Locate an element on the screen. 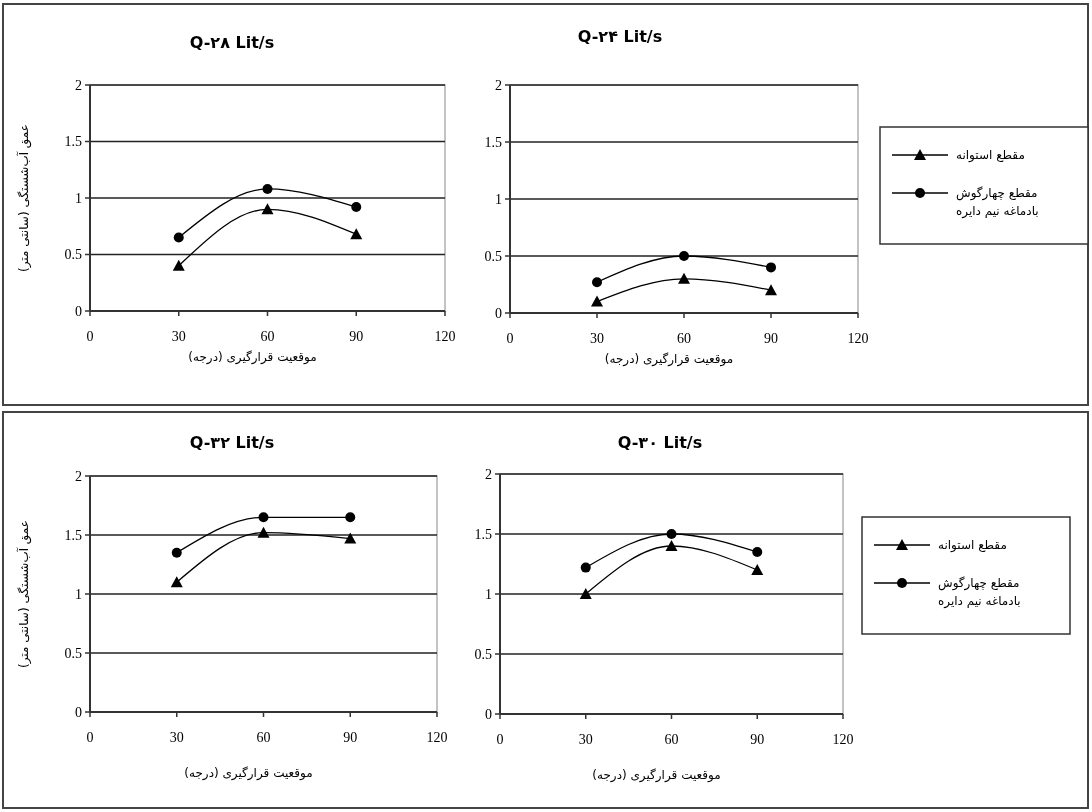 This screenshot has width=1092, height=812. chart-title: Q-۳۲ Lit/s is located at coordinates (232, 442).